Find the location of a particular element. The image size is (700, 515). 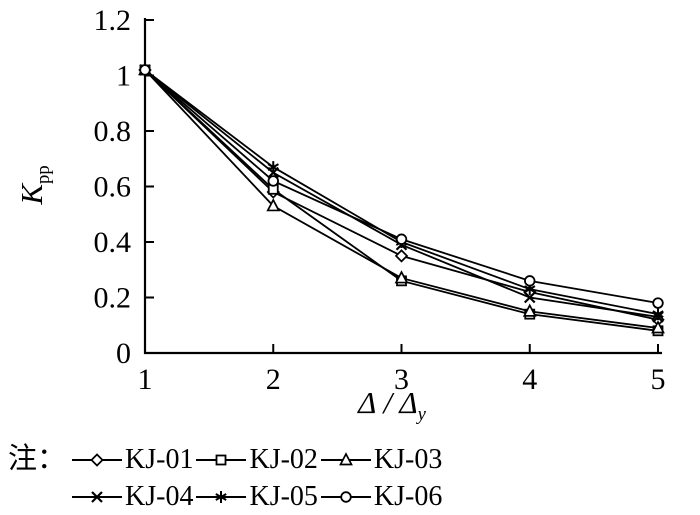

chart-legend: 注： KJ-01 KJ-02 KJ-03 KJ-04 KJ-05 KJ-06 is located at coordinates (225, 478).